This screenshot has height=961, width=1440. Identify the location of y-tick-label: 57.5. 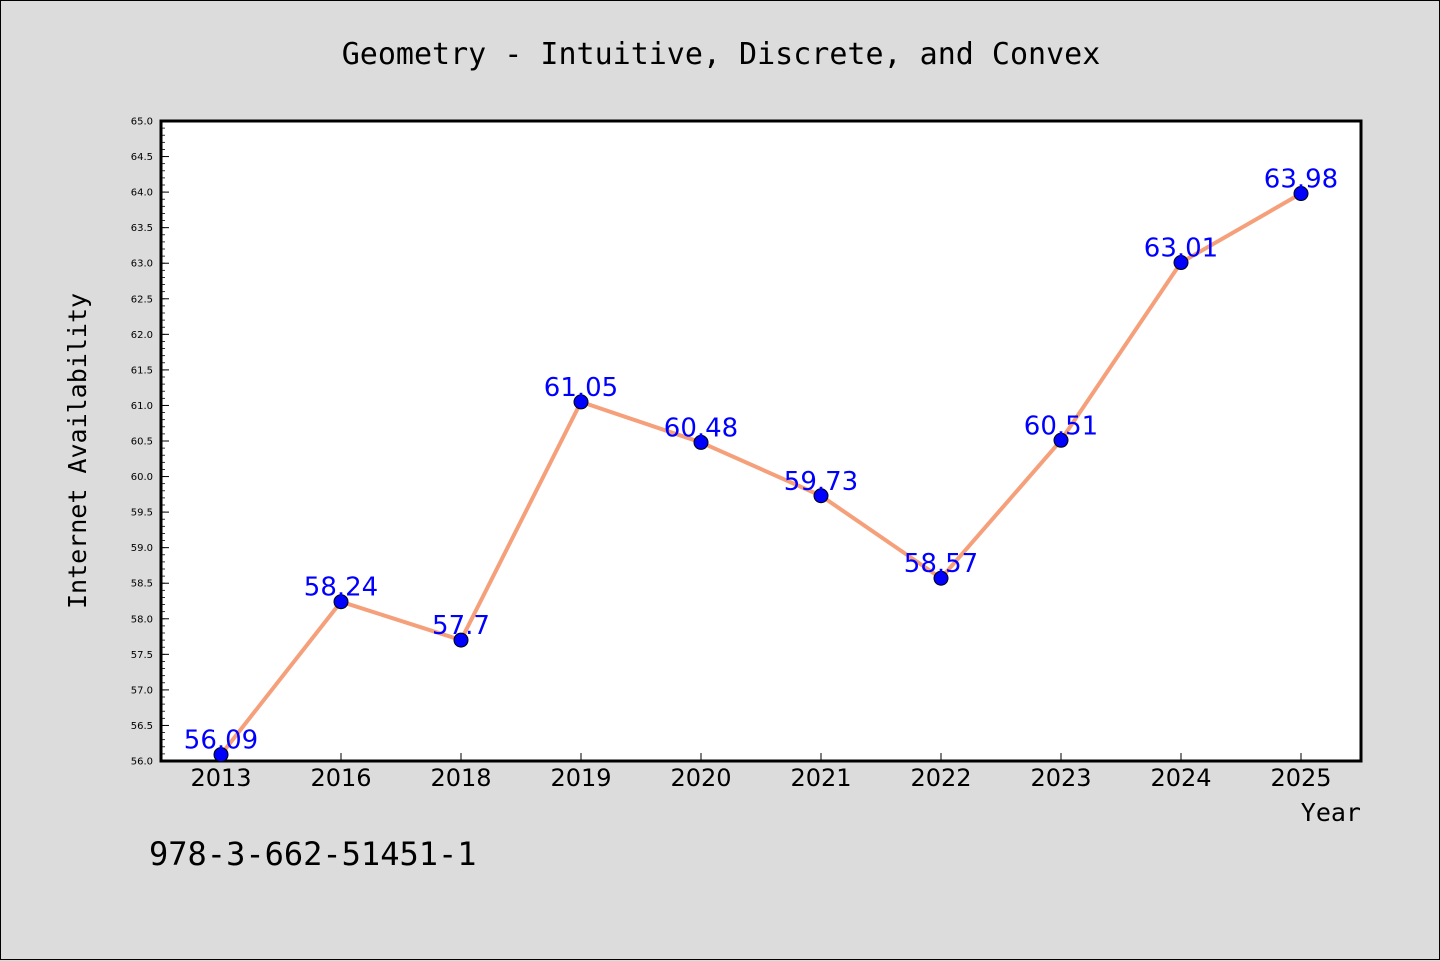
(142, 655).